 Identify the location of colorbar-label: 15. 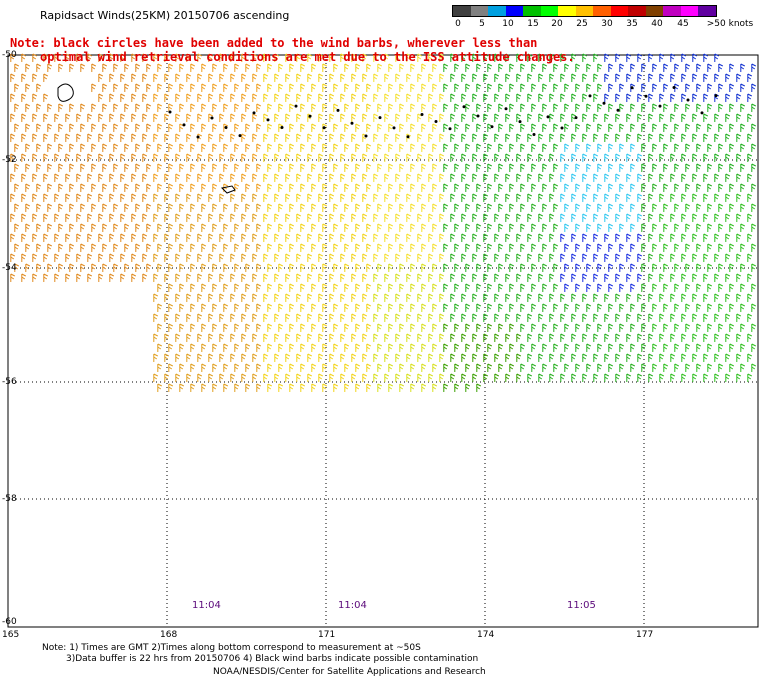
(533, 24).